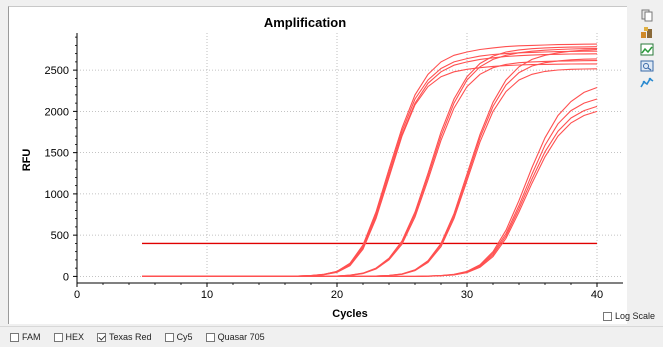 Image resolution: width=663 pixels, height=347 pixels. Describe the element at coordinates (75, 337) in the screenshot. I see `fluor-hex-label: HEX` at that location.